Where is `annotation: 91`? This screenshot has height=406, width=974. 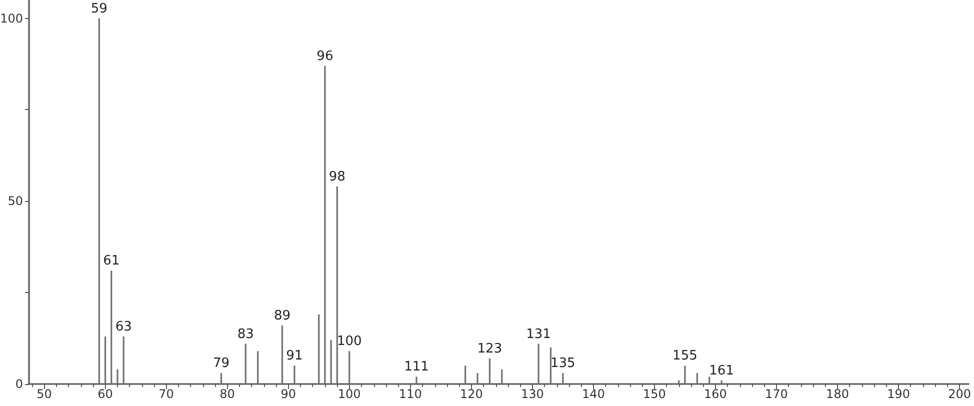 annotation: 91 is located at coordinates (294, 356).